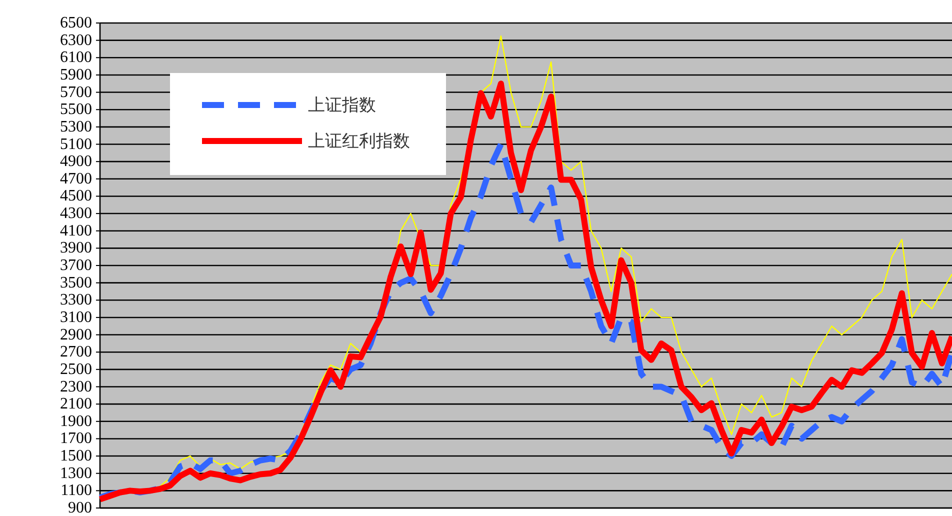 Image resolution: width=952 pixels, height=516 pixels. Describe the element at coordinates (80, 508) in the screenshot. I see `y-tick-label: 900` at that location.